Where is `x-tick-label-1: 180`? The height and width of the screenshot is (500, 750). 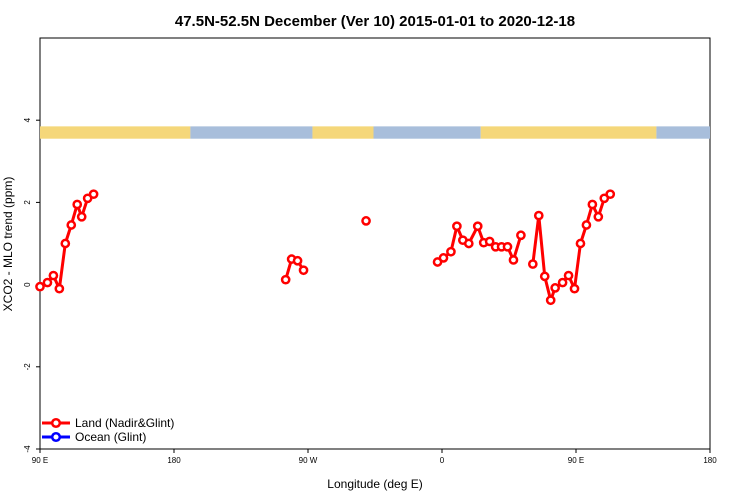 x-tick-label-1: 180 is located at coordinates (174, 460).